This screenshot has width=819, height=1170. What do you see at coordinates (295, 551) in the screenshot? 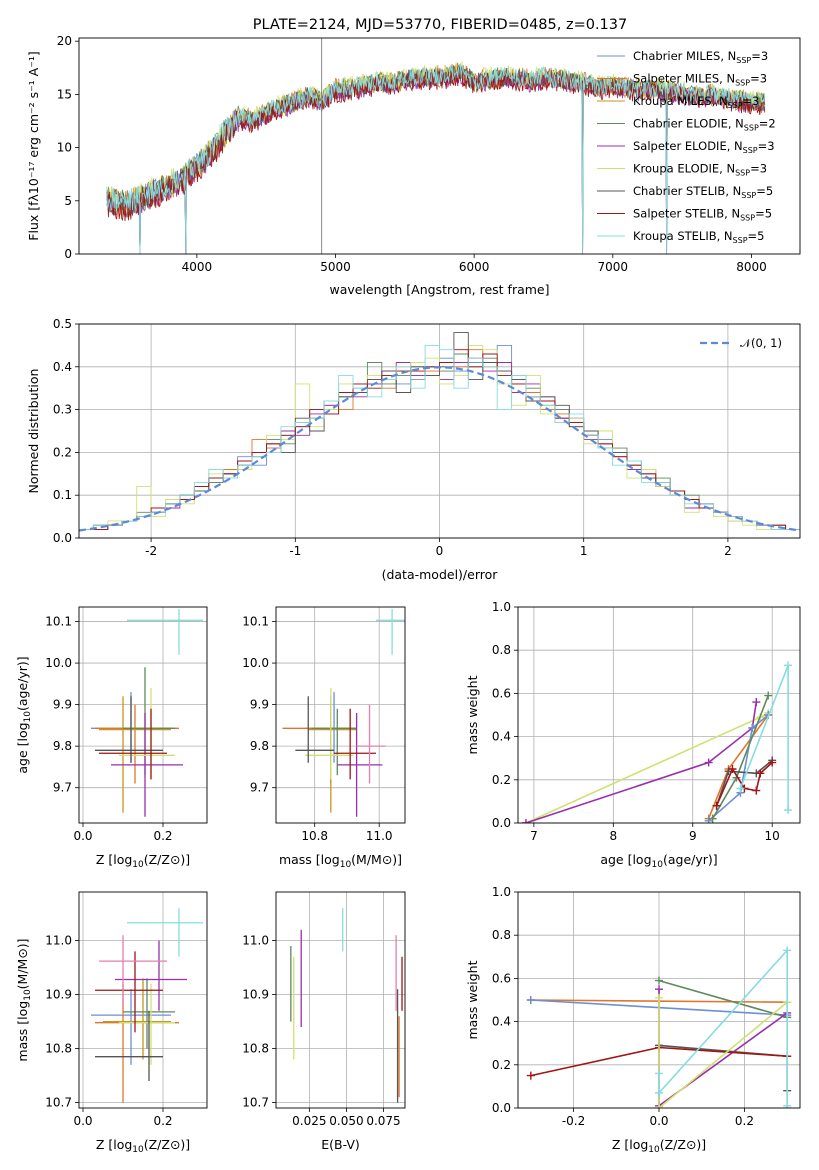
I see `x-tick-label: -1` at bounding box center [295, 551].